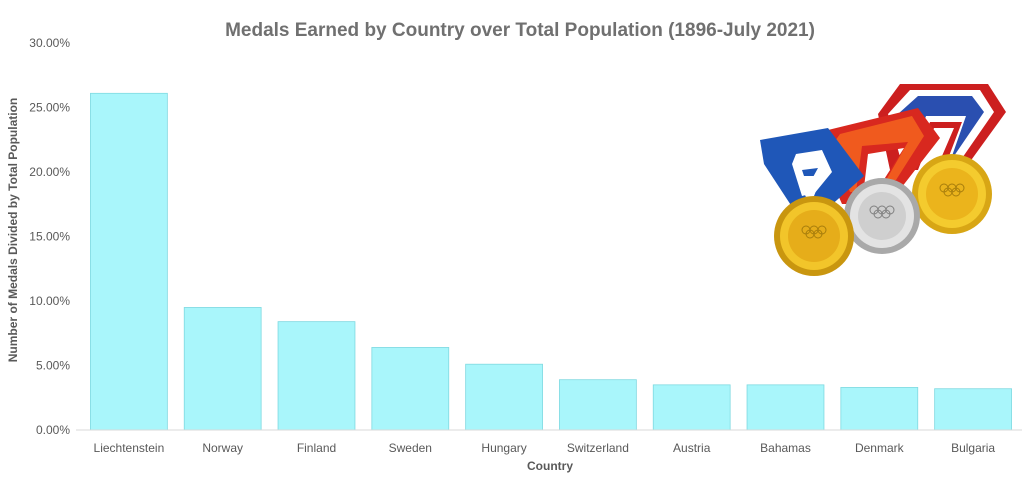 The width and height of the screenshot is (1024, 486). What do you see at coordinates (53, 366) in the screenshot?
I see `y-tick-label: 5.00%` at bounding box center [53, 366].